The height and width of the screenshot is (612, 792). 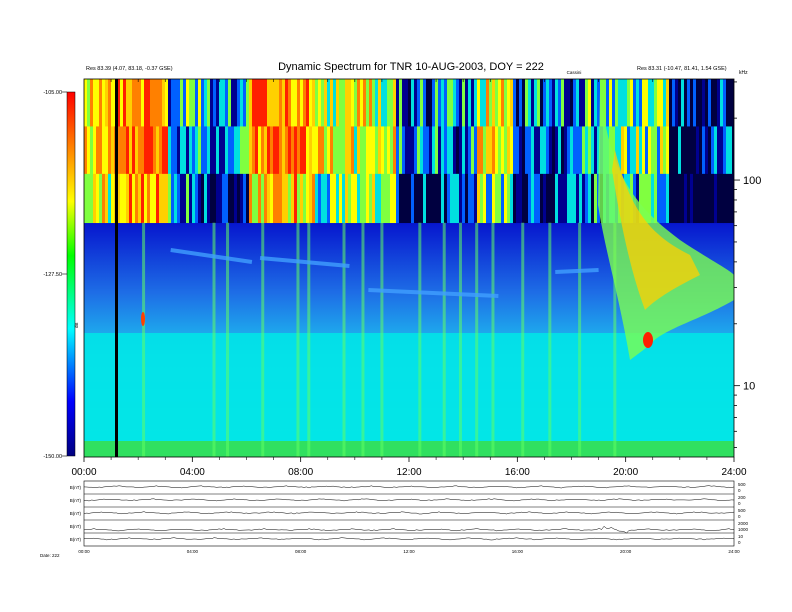 What do you see at coordinates (409, 529) in the screenshot?
I see `mag-trace` at bounding box center [409, 529].